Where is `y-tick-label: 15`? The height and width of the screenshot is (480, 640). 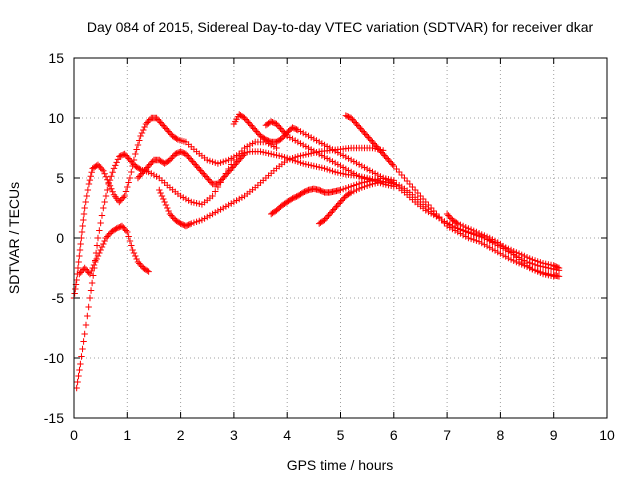 y-tick-label: 15 is located at coordinates (56, 58).